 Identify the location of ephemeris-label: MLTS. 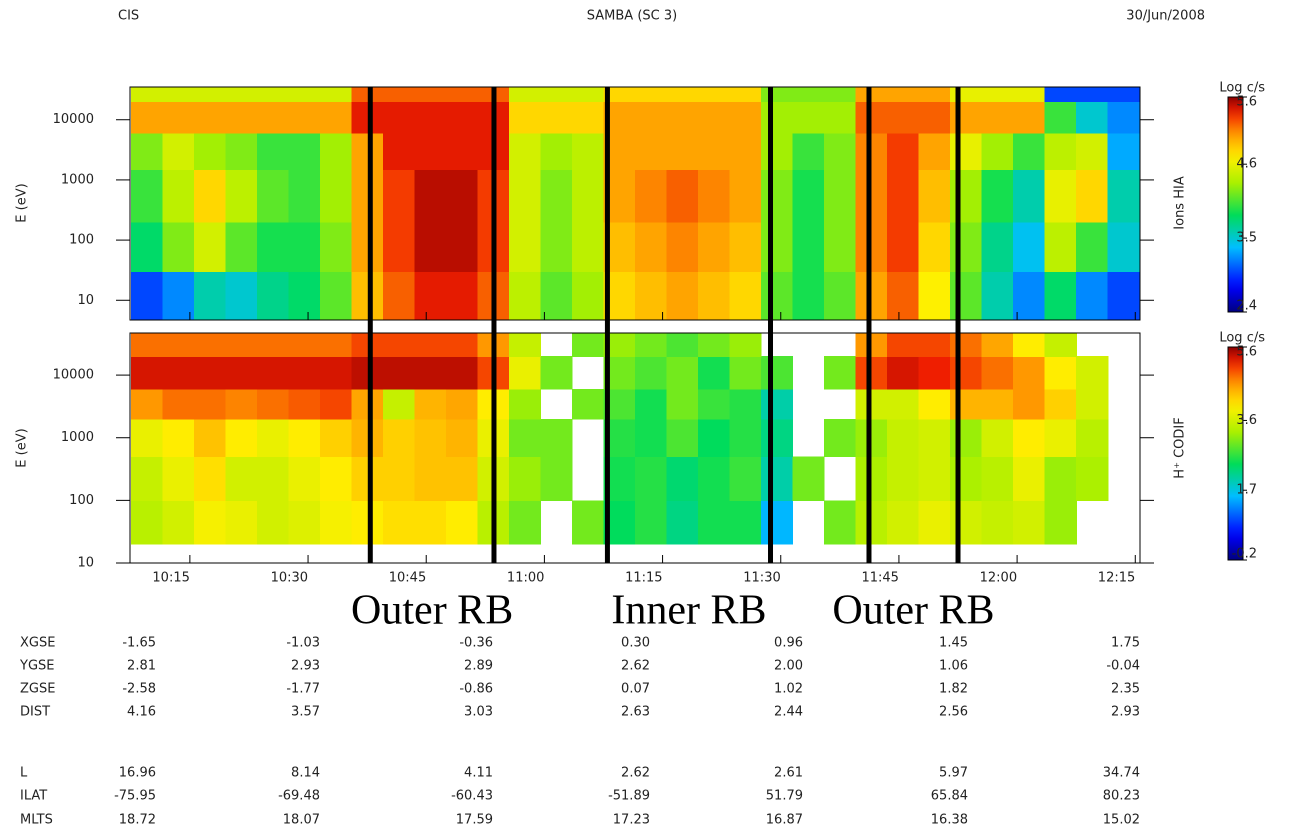
(36, 820).